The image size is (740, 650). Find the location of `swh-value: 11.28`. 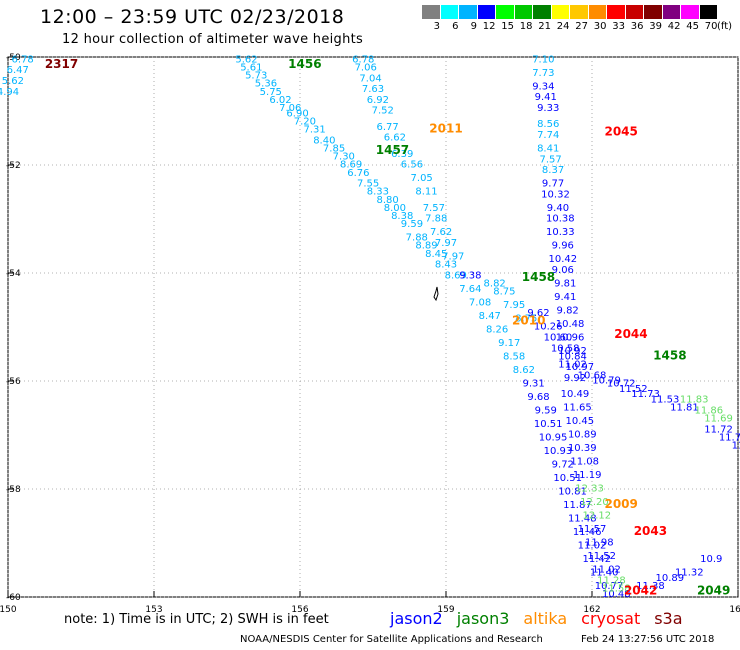

swh-value: 11.28 is located at coordinates (611, 581).